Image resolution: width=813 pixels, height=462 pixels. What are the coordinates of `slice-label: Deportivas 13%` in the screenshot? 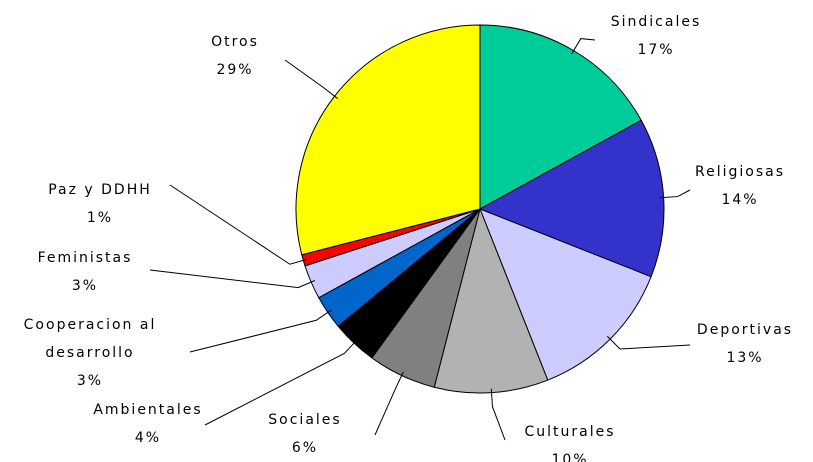 It's located at (744, 344).